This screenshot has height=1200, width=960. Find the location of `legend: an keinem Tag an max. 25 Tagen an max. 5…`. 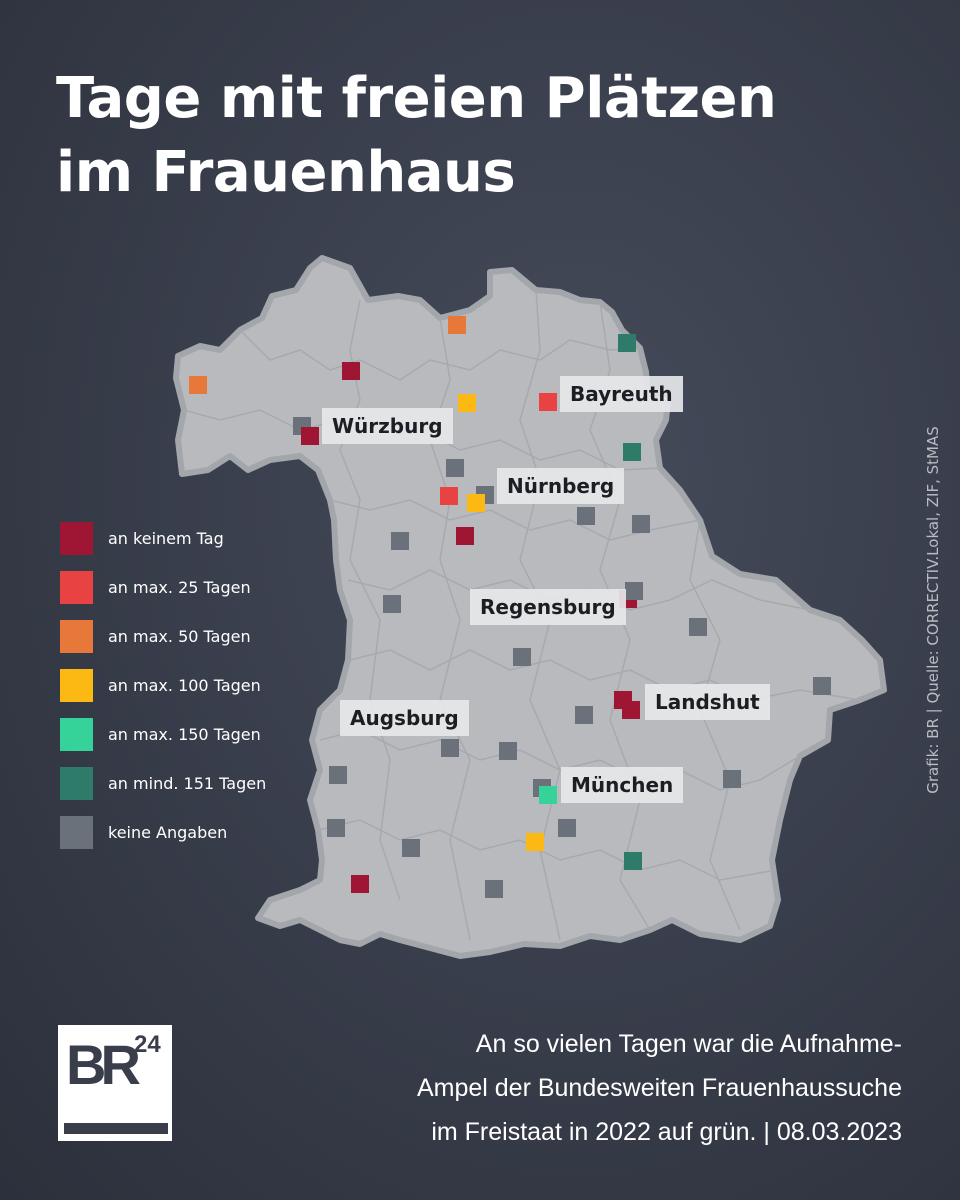

legend: an keinem Tag an max. 25 Tagen an max. 5… is located at coordinates (163, 685).